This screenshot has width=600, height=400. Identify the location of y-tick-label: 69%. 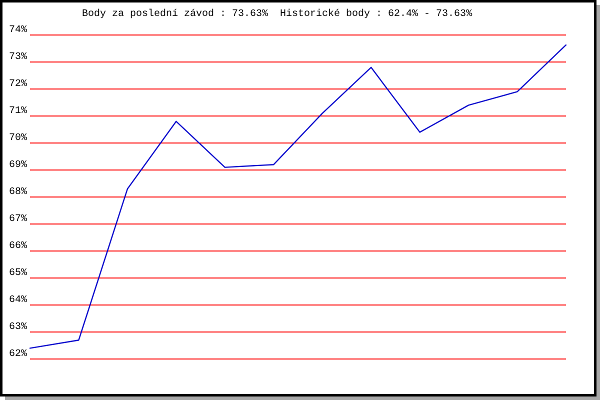
(17, 165).